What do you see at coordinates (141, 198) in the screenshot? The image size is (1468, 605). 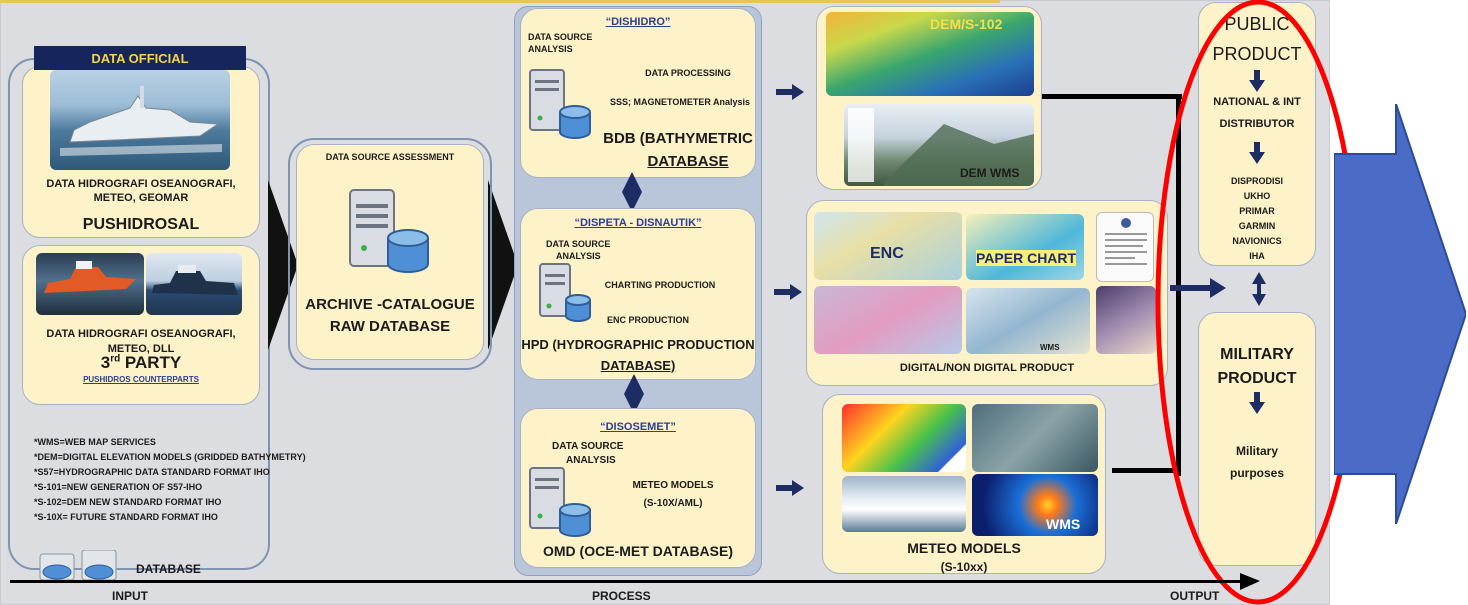 I see `official-desc-line2: METEO, GEOMAR` at bounding box center [141, 198].